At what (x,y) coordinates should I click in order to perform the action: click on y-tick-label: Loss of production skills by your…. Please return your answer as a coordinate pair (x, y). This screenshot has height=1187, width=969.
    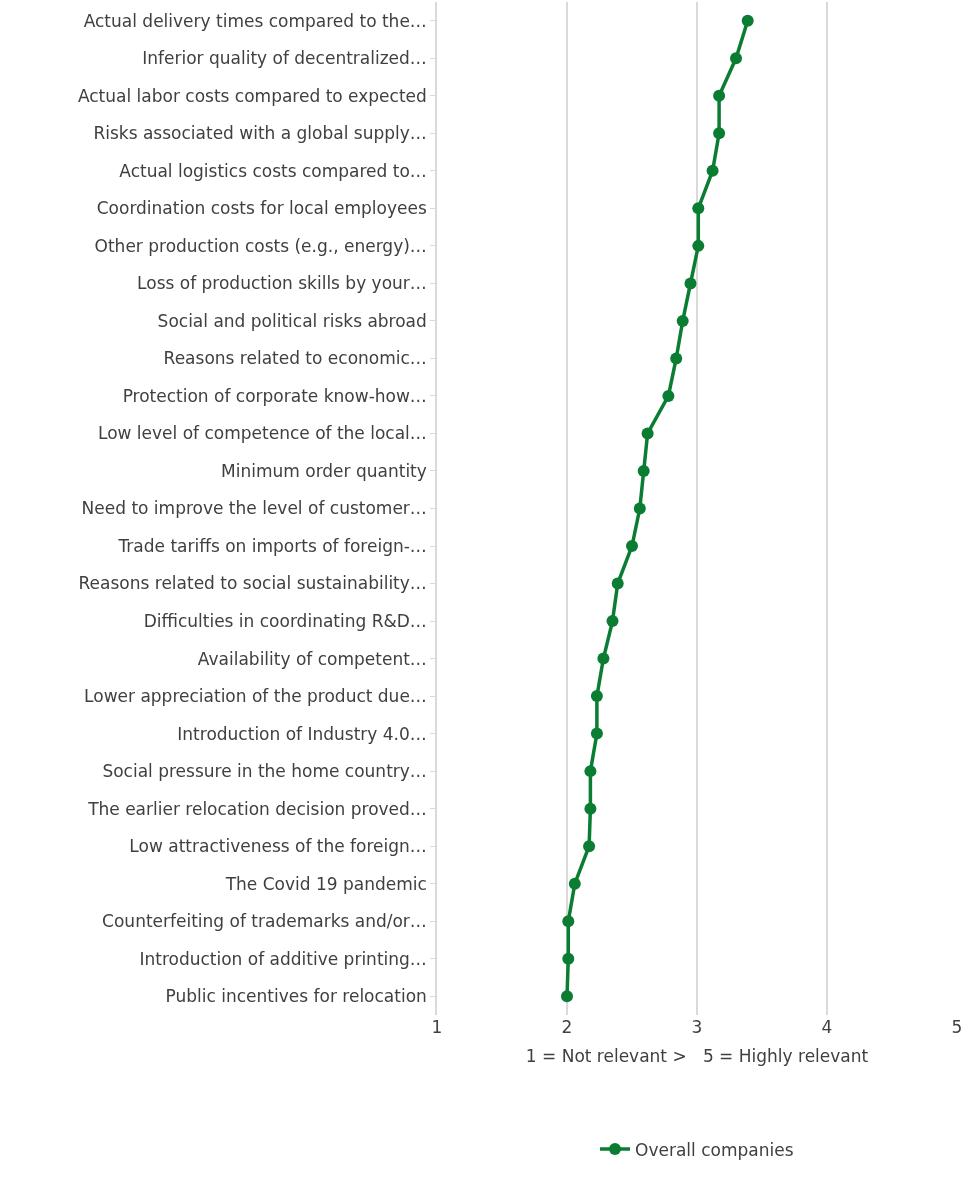
    Looking at the image, I should click on (282, 283).